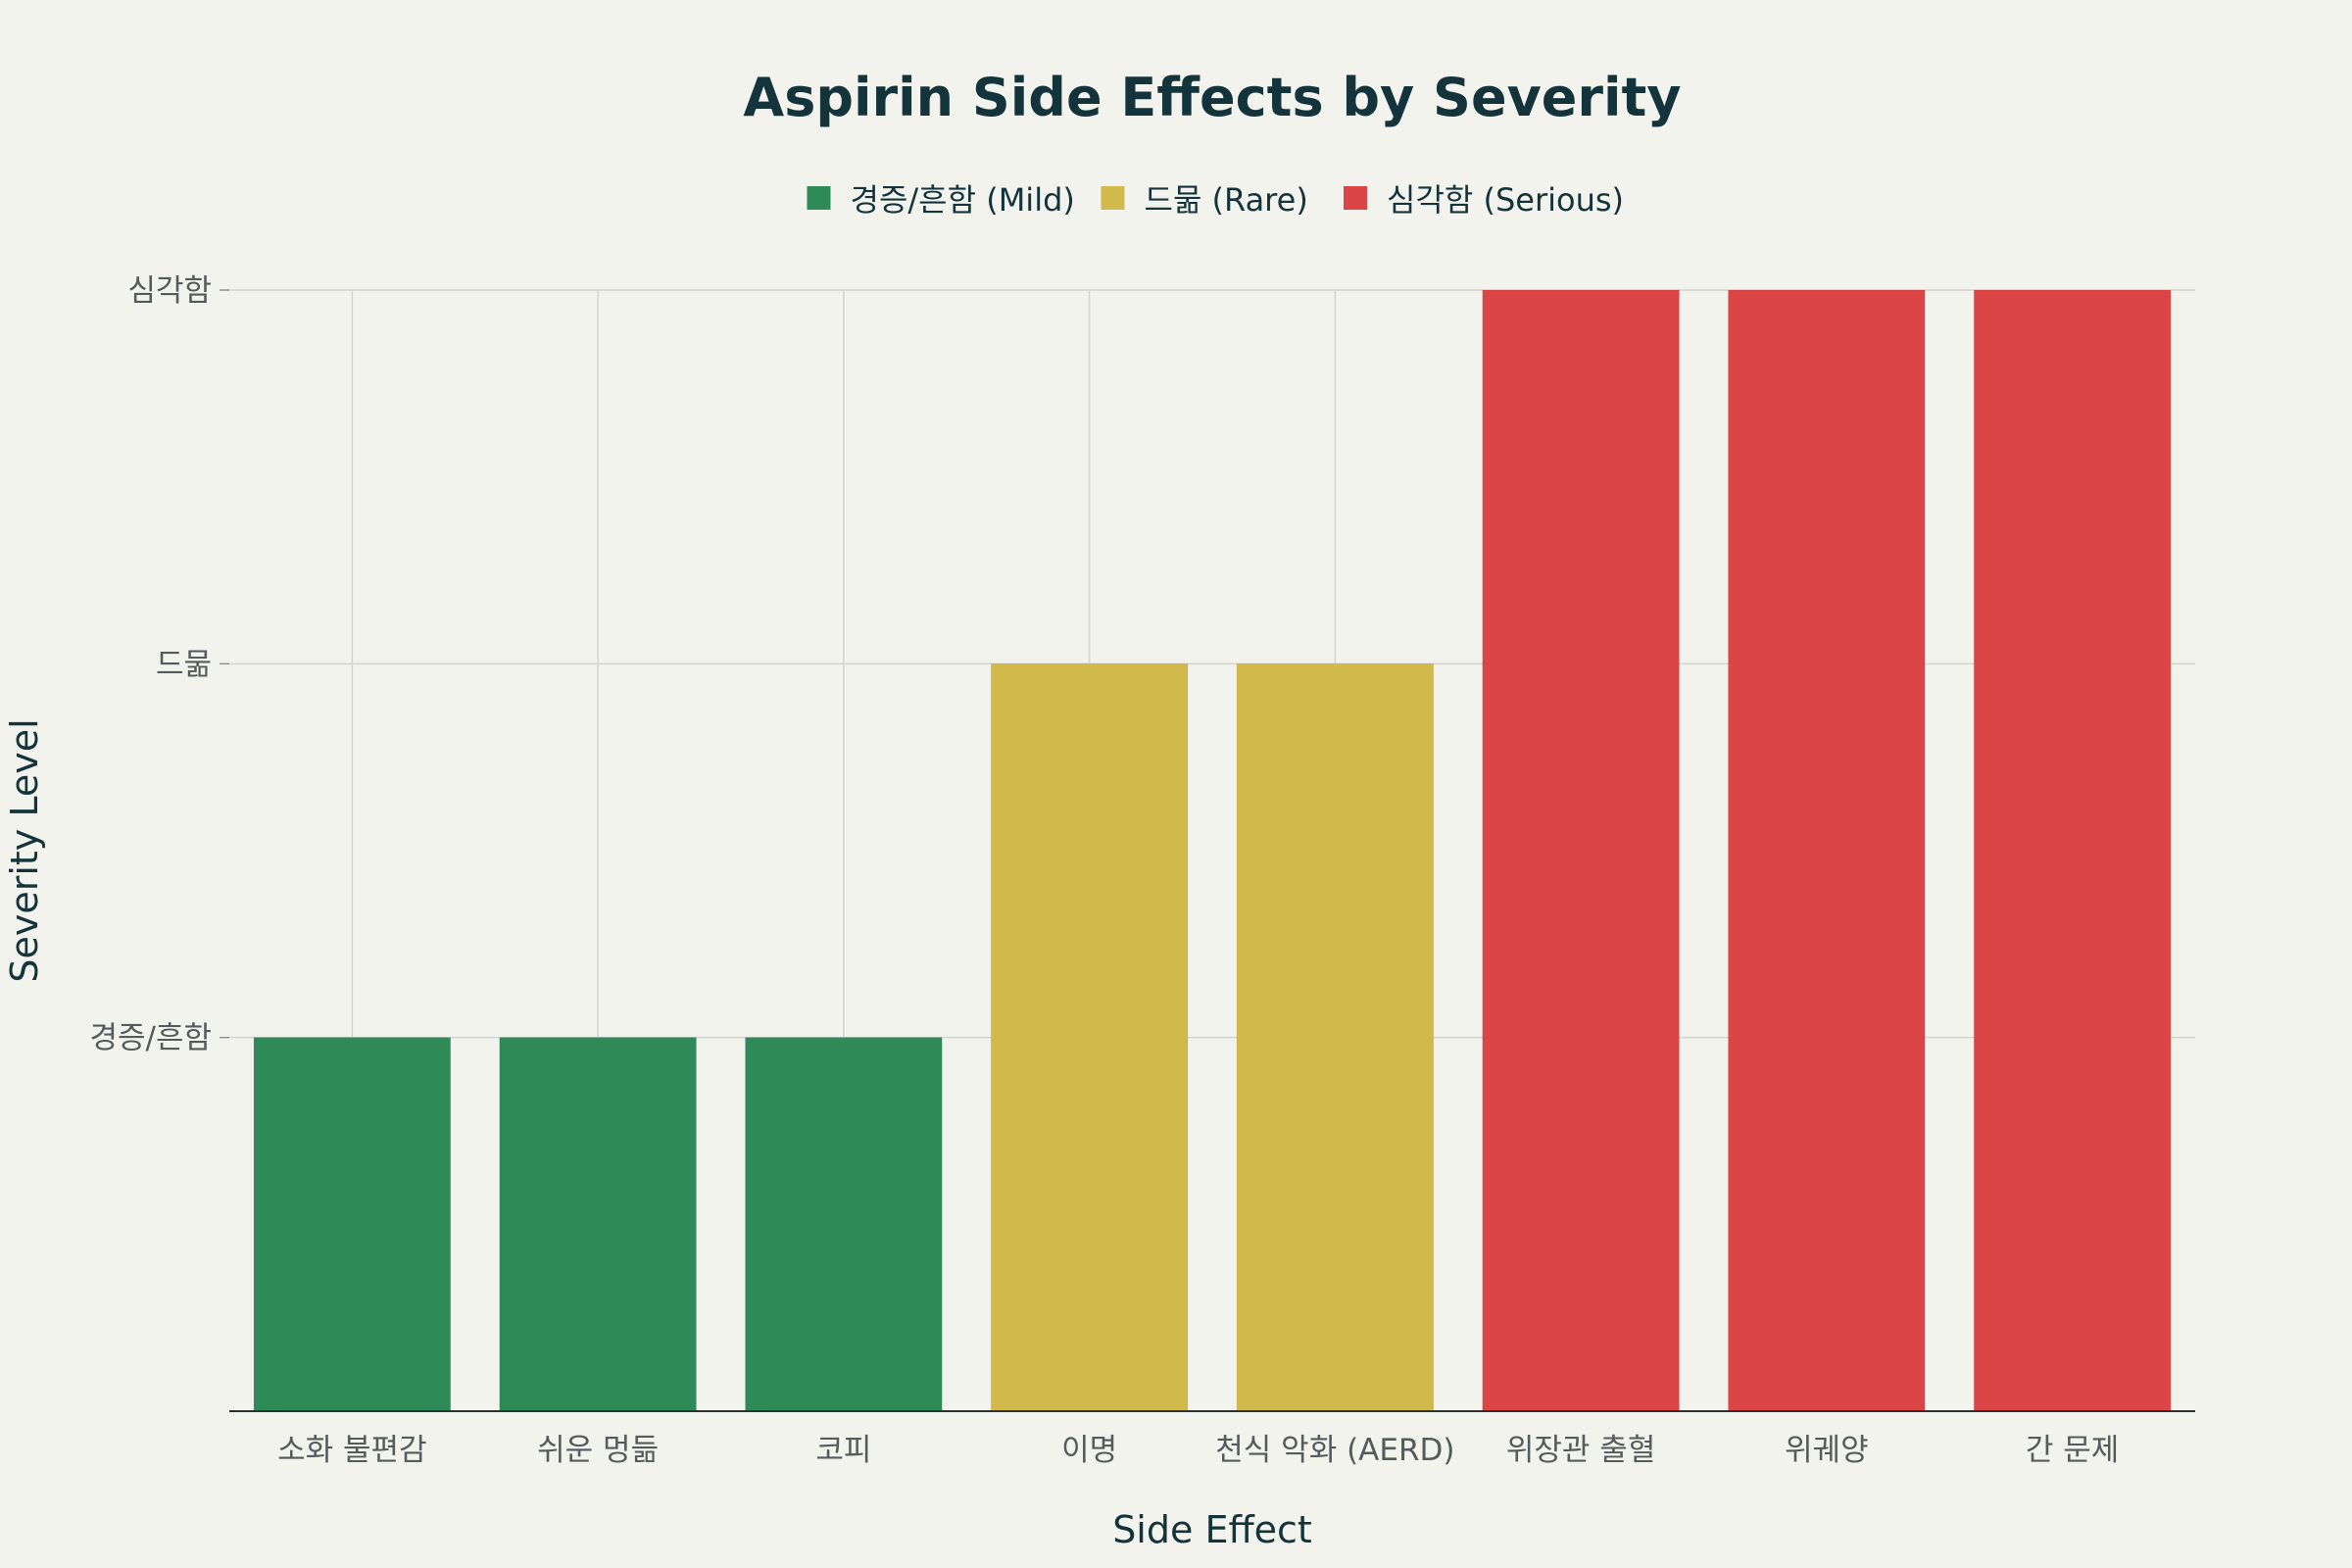 The image size is (2352, 1568). What do you see at coordinates (843, 1450) in the screenshot?
I see `x-tick-label: 코피` at bounding box center [843, 1450].